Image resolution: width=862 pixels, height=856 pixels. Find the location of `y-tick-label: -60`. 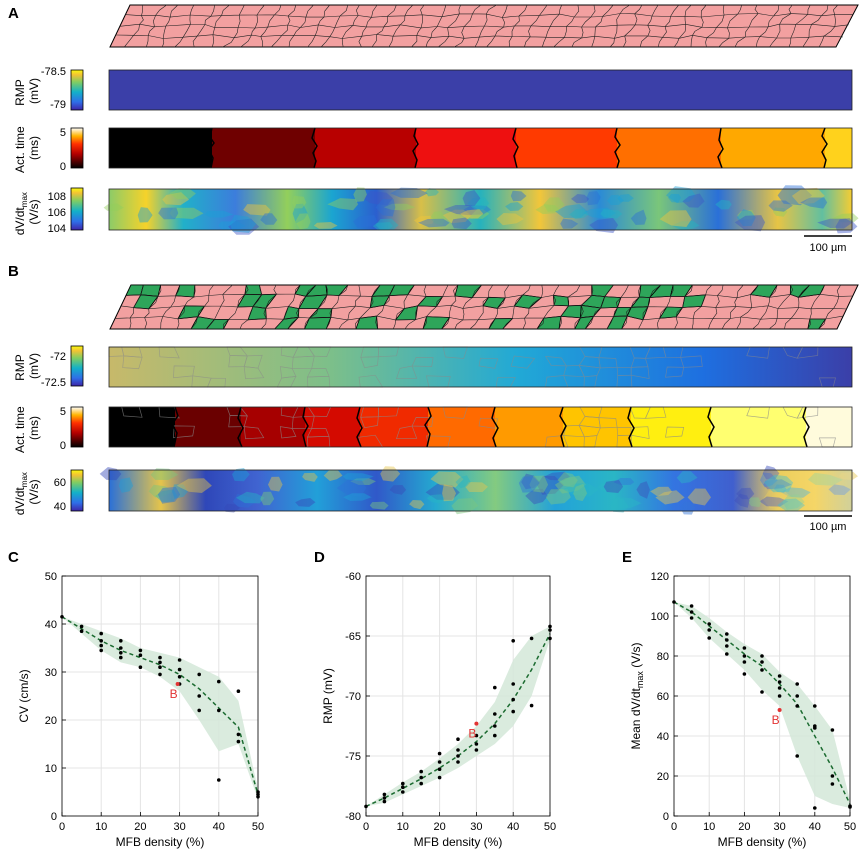

y-tick-label: -60 is located at coordinates (353, 577).